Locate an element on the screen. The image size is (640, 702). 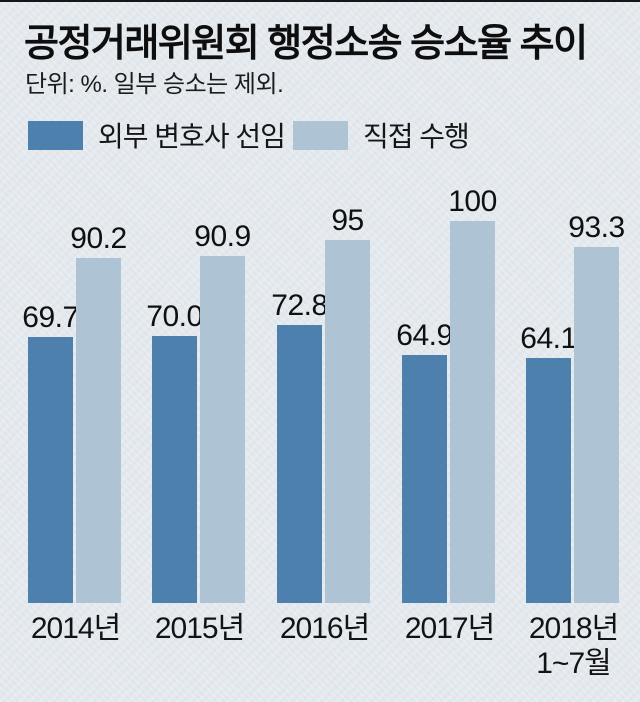
unit-note: 단위: %. 일부 승소는 제외. is located at coordinates (154, 84).